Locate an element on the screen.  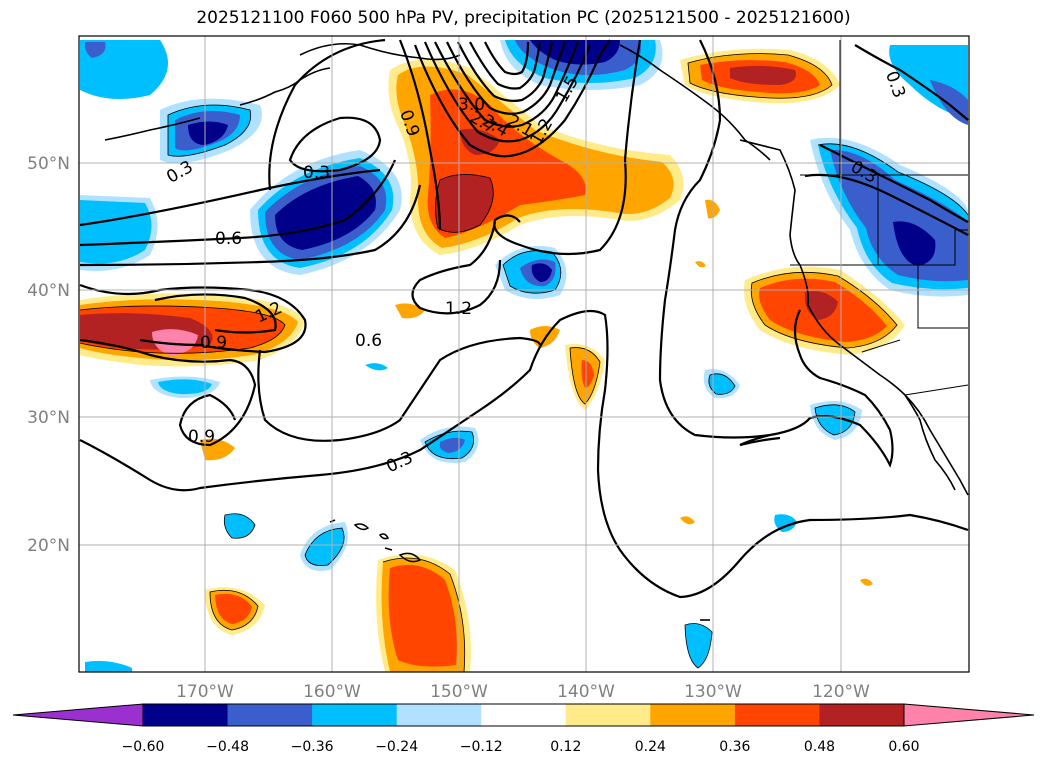
colorbar-frame is located at coordinates (523, 715).